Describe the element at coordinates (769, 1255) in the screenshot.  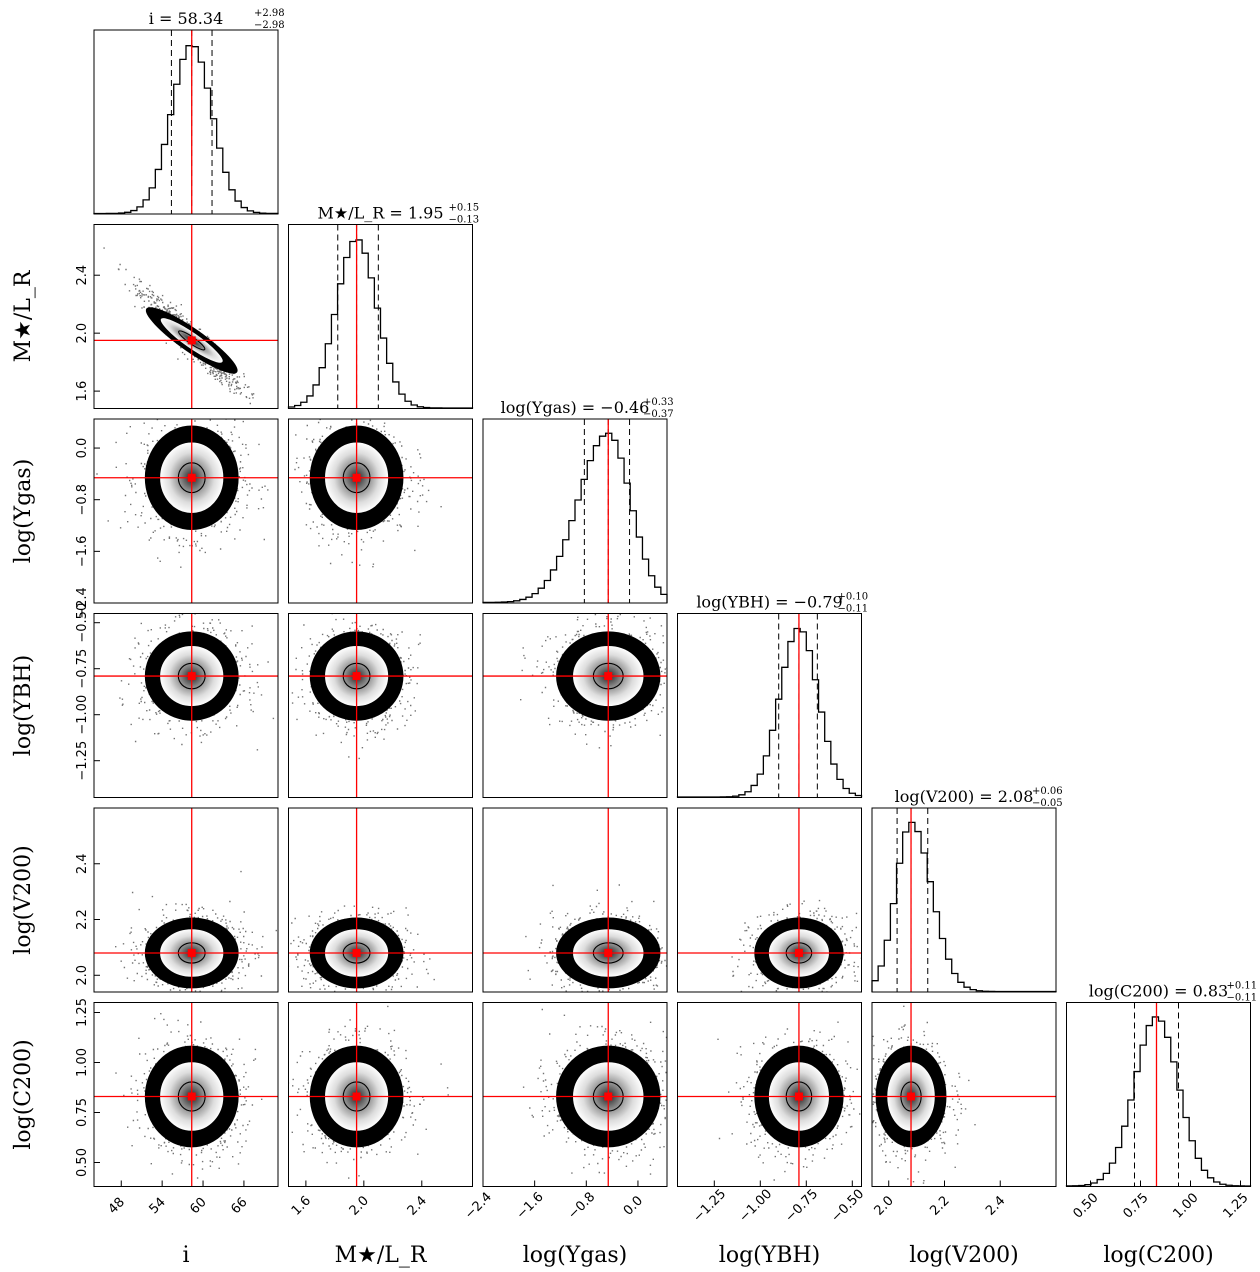
I see `x-axis-label-lbh: log(ΥBH)` at that location.